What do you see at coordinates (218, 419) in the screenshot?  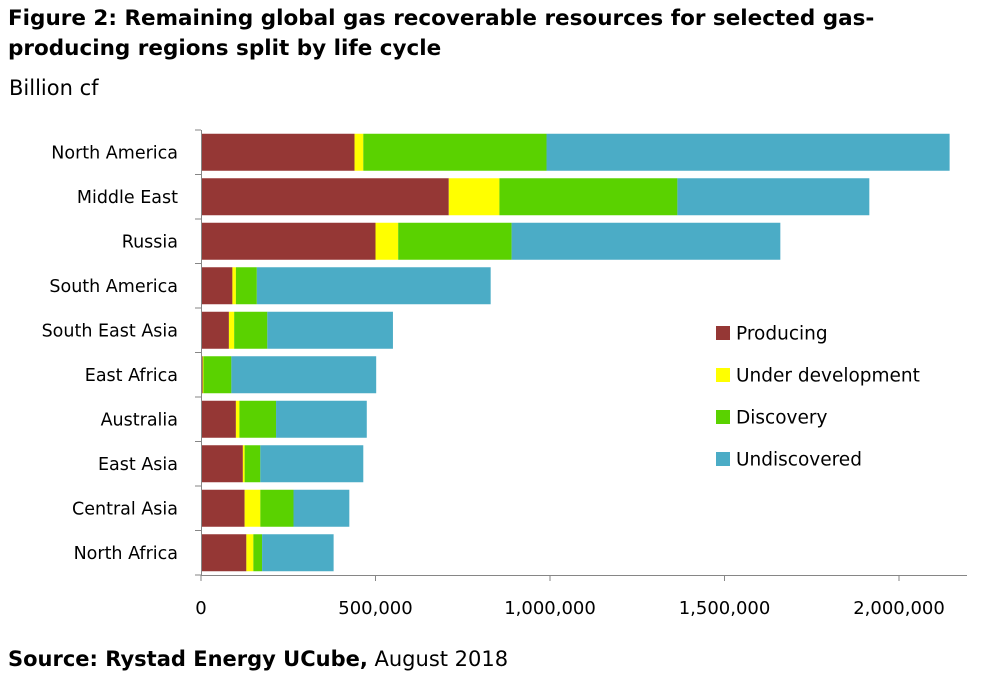 I see `bar-segment-producing-australia` at bounding box center [218, 419].